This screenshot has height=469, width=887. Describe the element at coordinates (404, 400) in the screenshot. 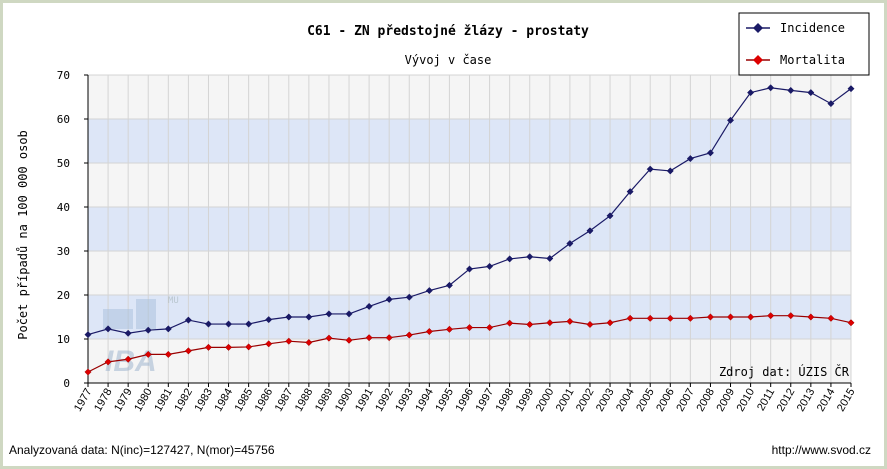

I see `x-tick-label: 1993` at that location.